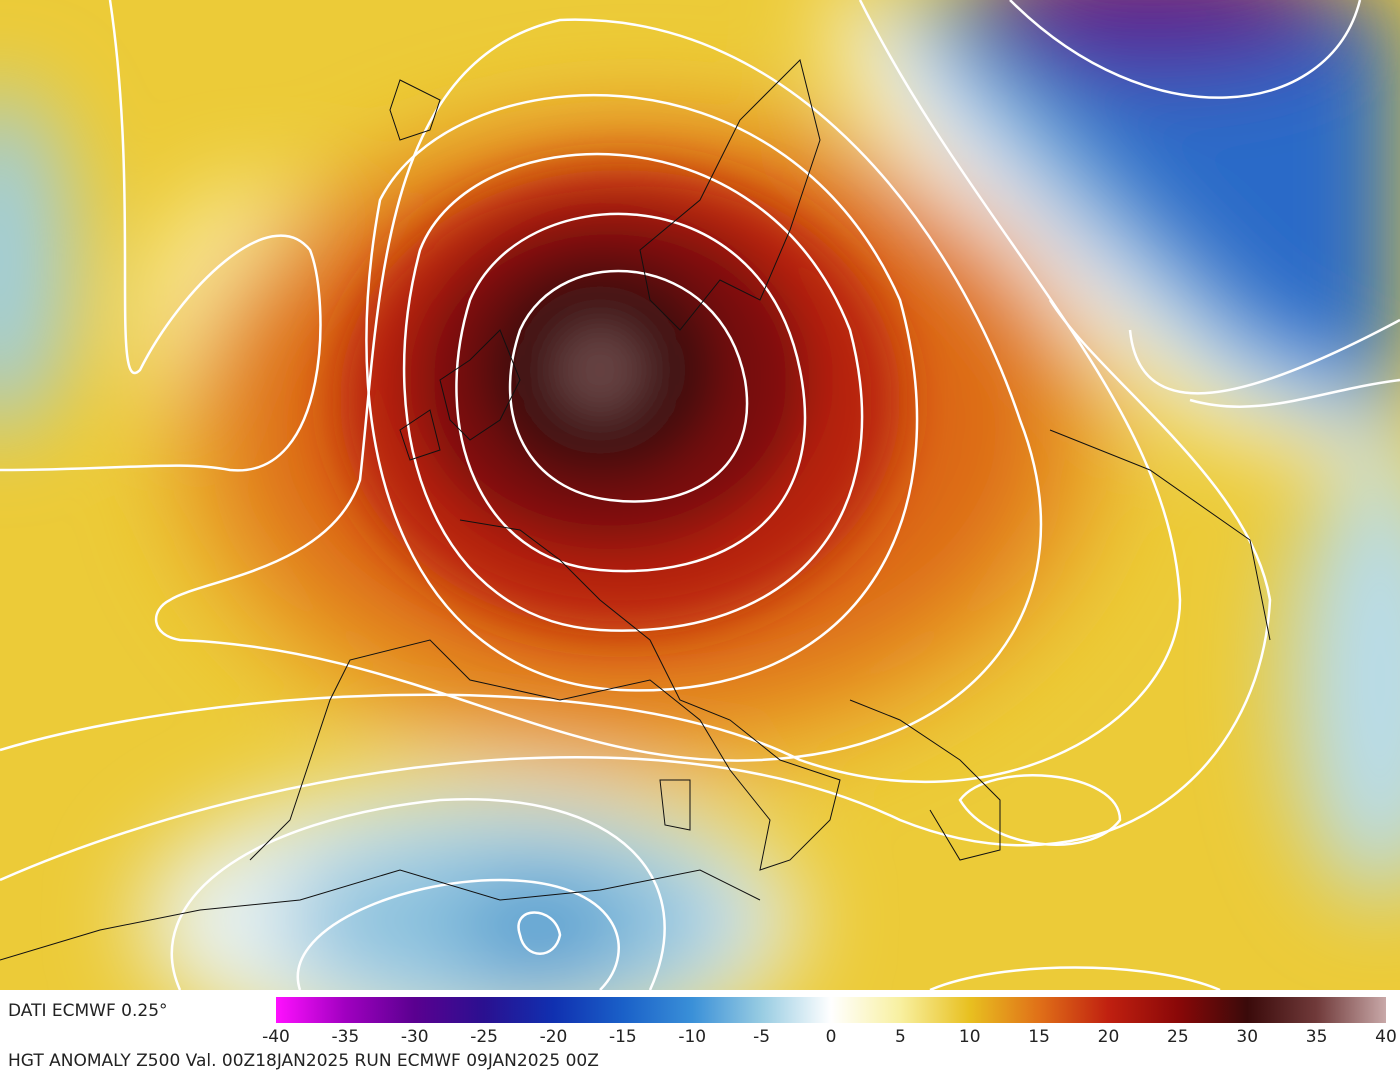 This screenshot has width=1400, height=1084. Describe the element at coordinates (415, 1037) in the screenshot. I see `colorbar-tick-label: -30` at that location.